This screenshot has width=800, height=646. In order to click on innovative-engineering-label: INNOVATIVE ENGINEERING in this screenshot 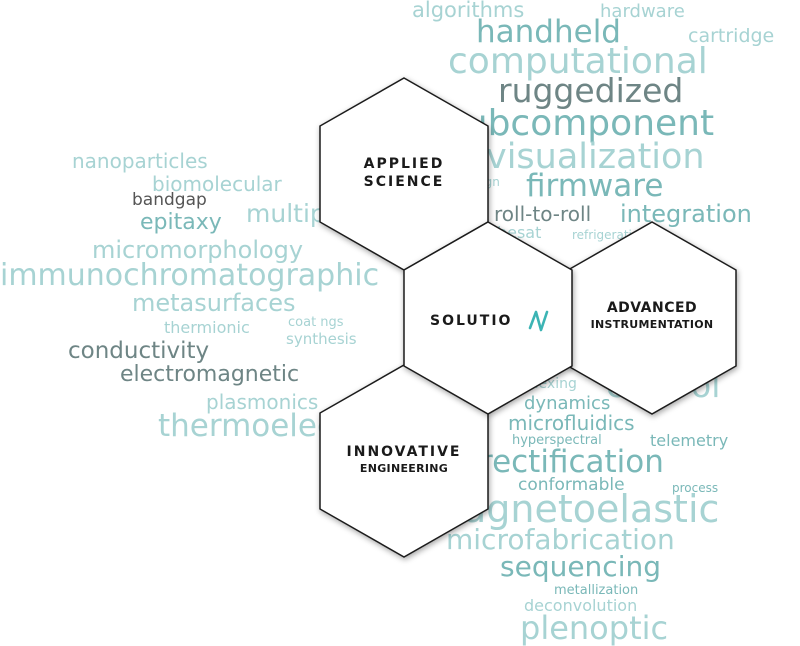, I will do `click(404, 459)`.